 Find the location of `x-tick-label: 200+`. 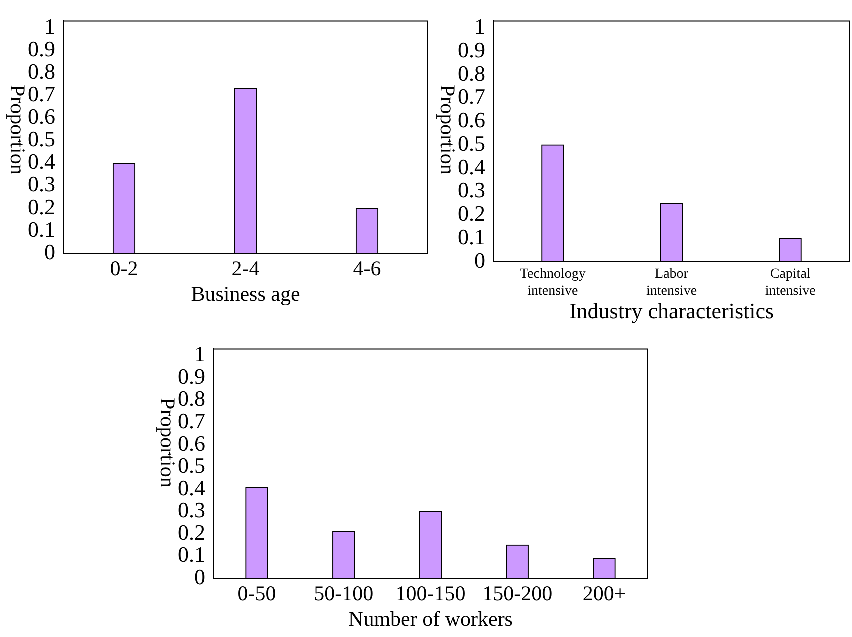

x-tick-label: 200+ is located at coordinates (604, 594).